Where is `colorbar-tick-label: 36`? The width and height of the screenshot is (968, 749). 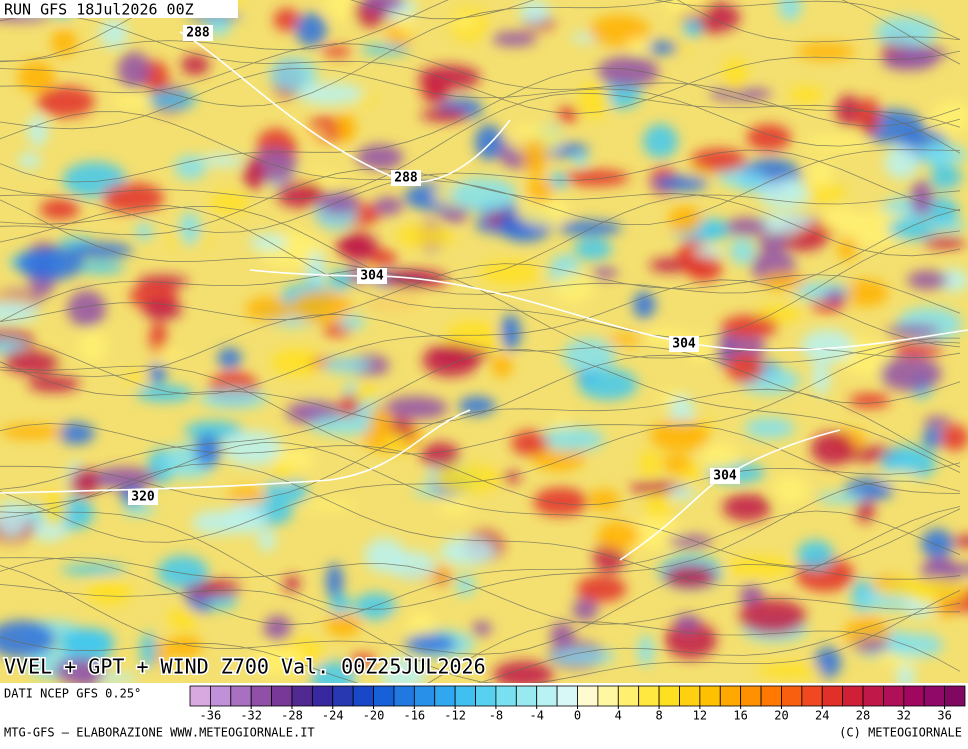 colorbar-tick-label: 36 is located at coordinates (944, 716).